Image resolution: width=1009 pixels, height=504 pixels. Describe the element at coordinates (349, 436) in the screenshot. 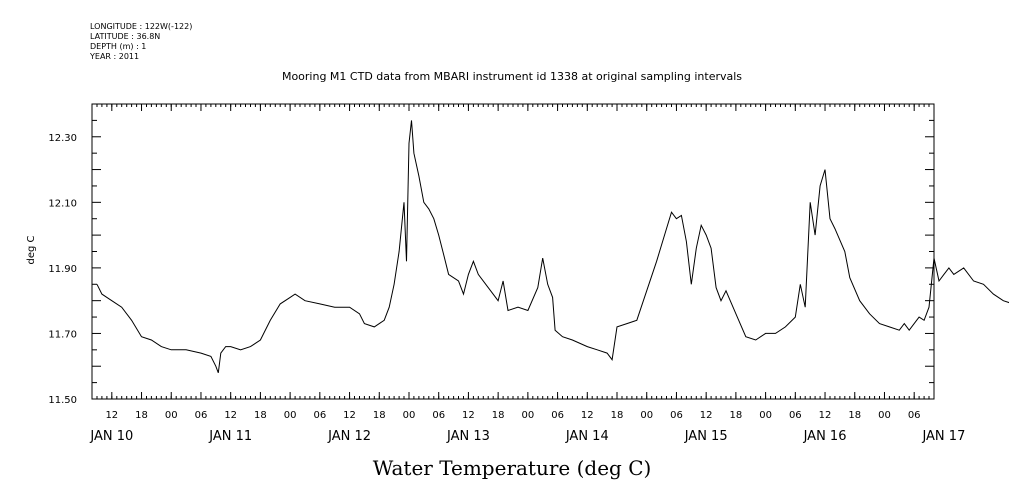

I see `x-date-label: JAN 12` at that location.